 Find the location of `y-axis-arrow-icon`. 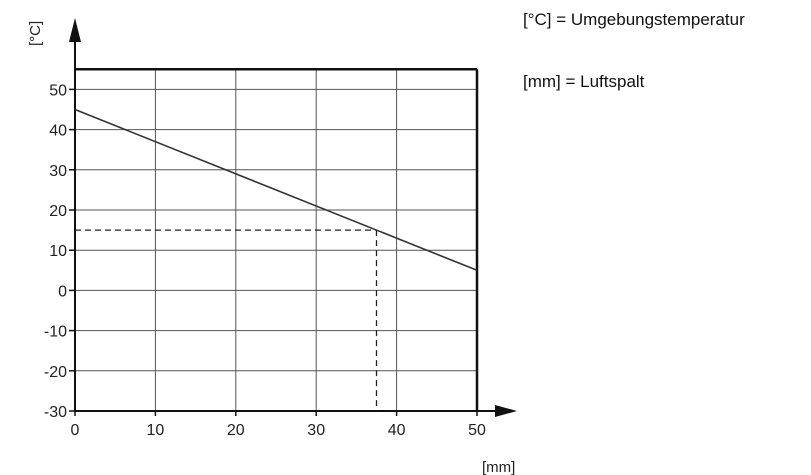

y-axis-arrow-icon is located at coordinates (75, 30).